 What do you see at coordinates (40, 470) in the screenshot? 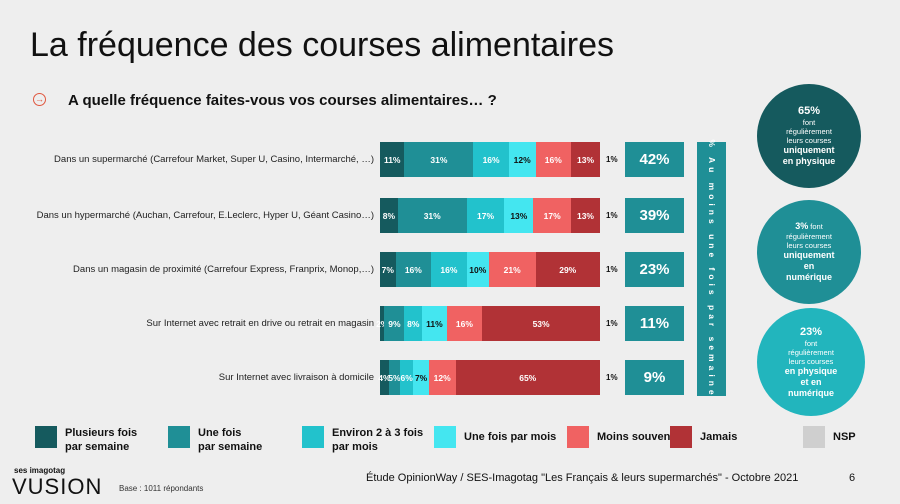
I see `brand-subtitle: ses imagotag` at bounding box center [40, 470].